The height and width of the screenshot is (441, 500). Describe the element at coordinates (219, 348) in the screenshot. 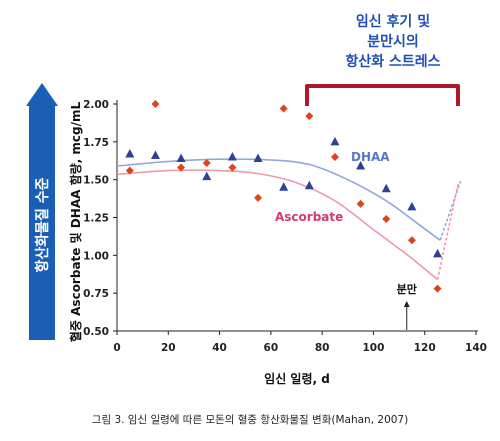

I see `x-tick-label: 40` at that location.